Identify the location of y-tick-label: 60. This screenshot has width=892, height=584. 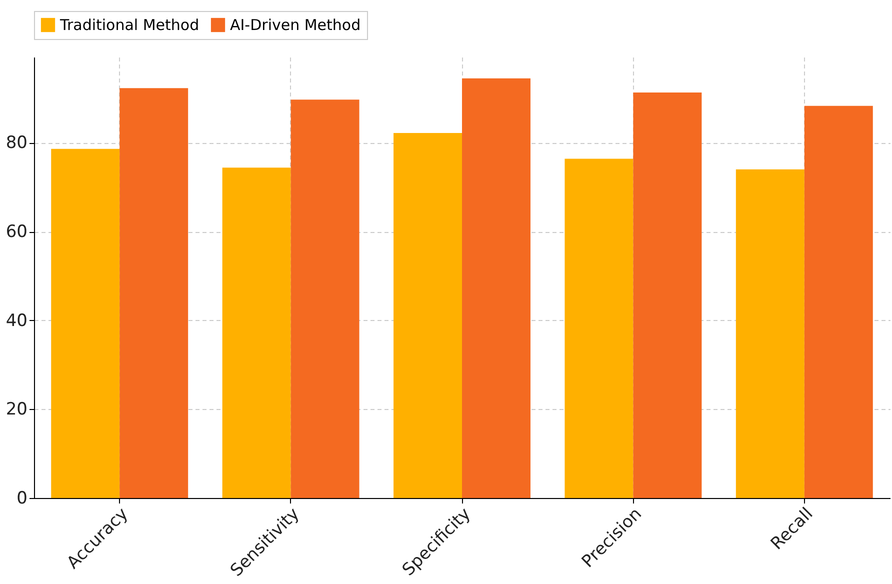
(17, 232).